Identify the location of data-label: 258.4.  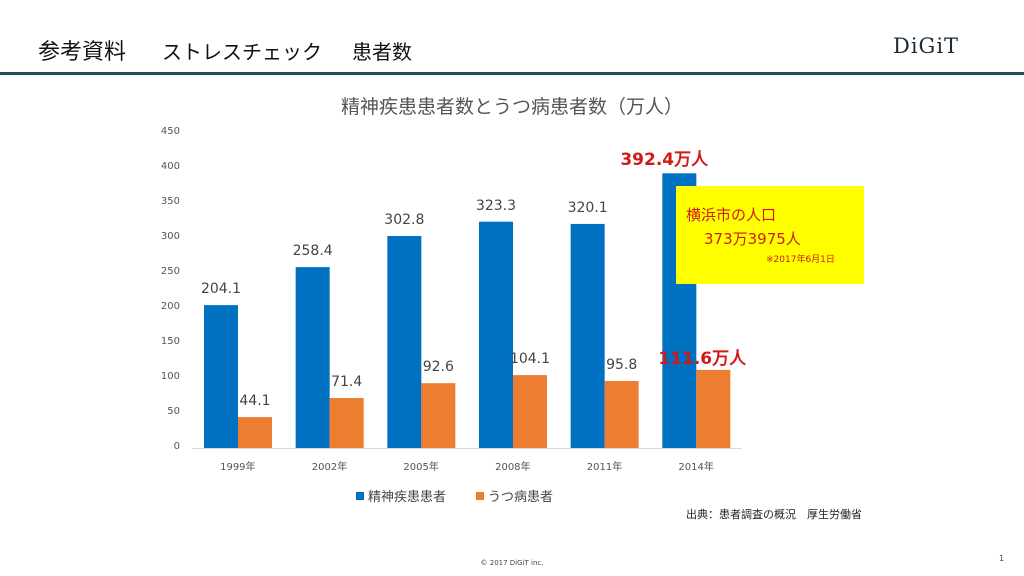
(312, 251).